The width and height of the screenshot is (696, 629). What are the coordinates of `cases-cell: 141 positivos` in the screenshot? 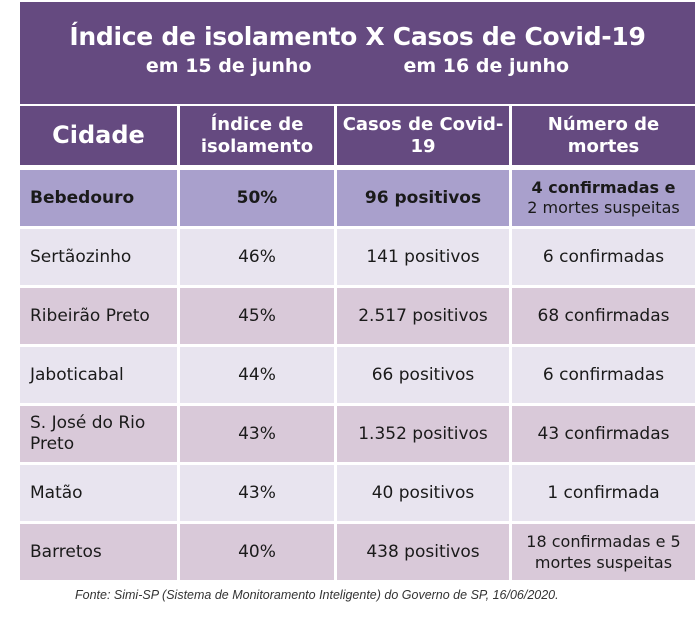 It's located at (424, 257).